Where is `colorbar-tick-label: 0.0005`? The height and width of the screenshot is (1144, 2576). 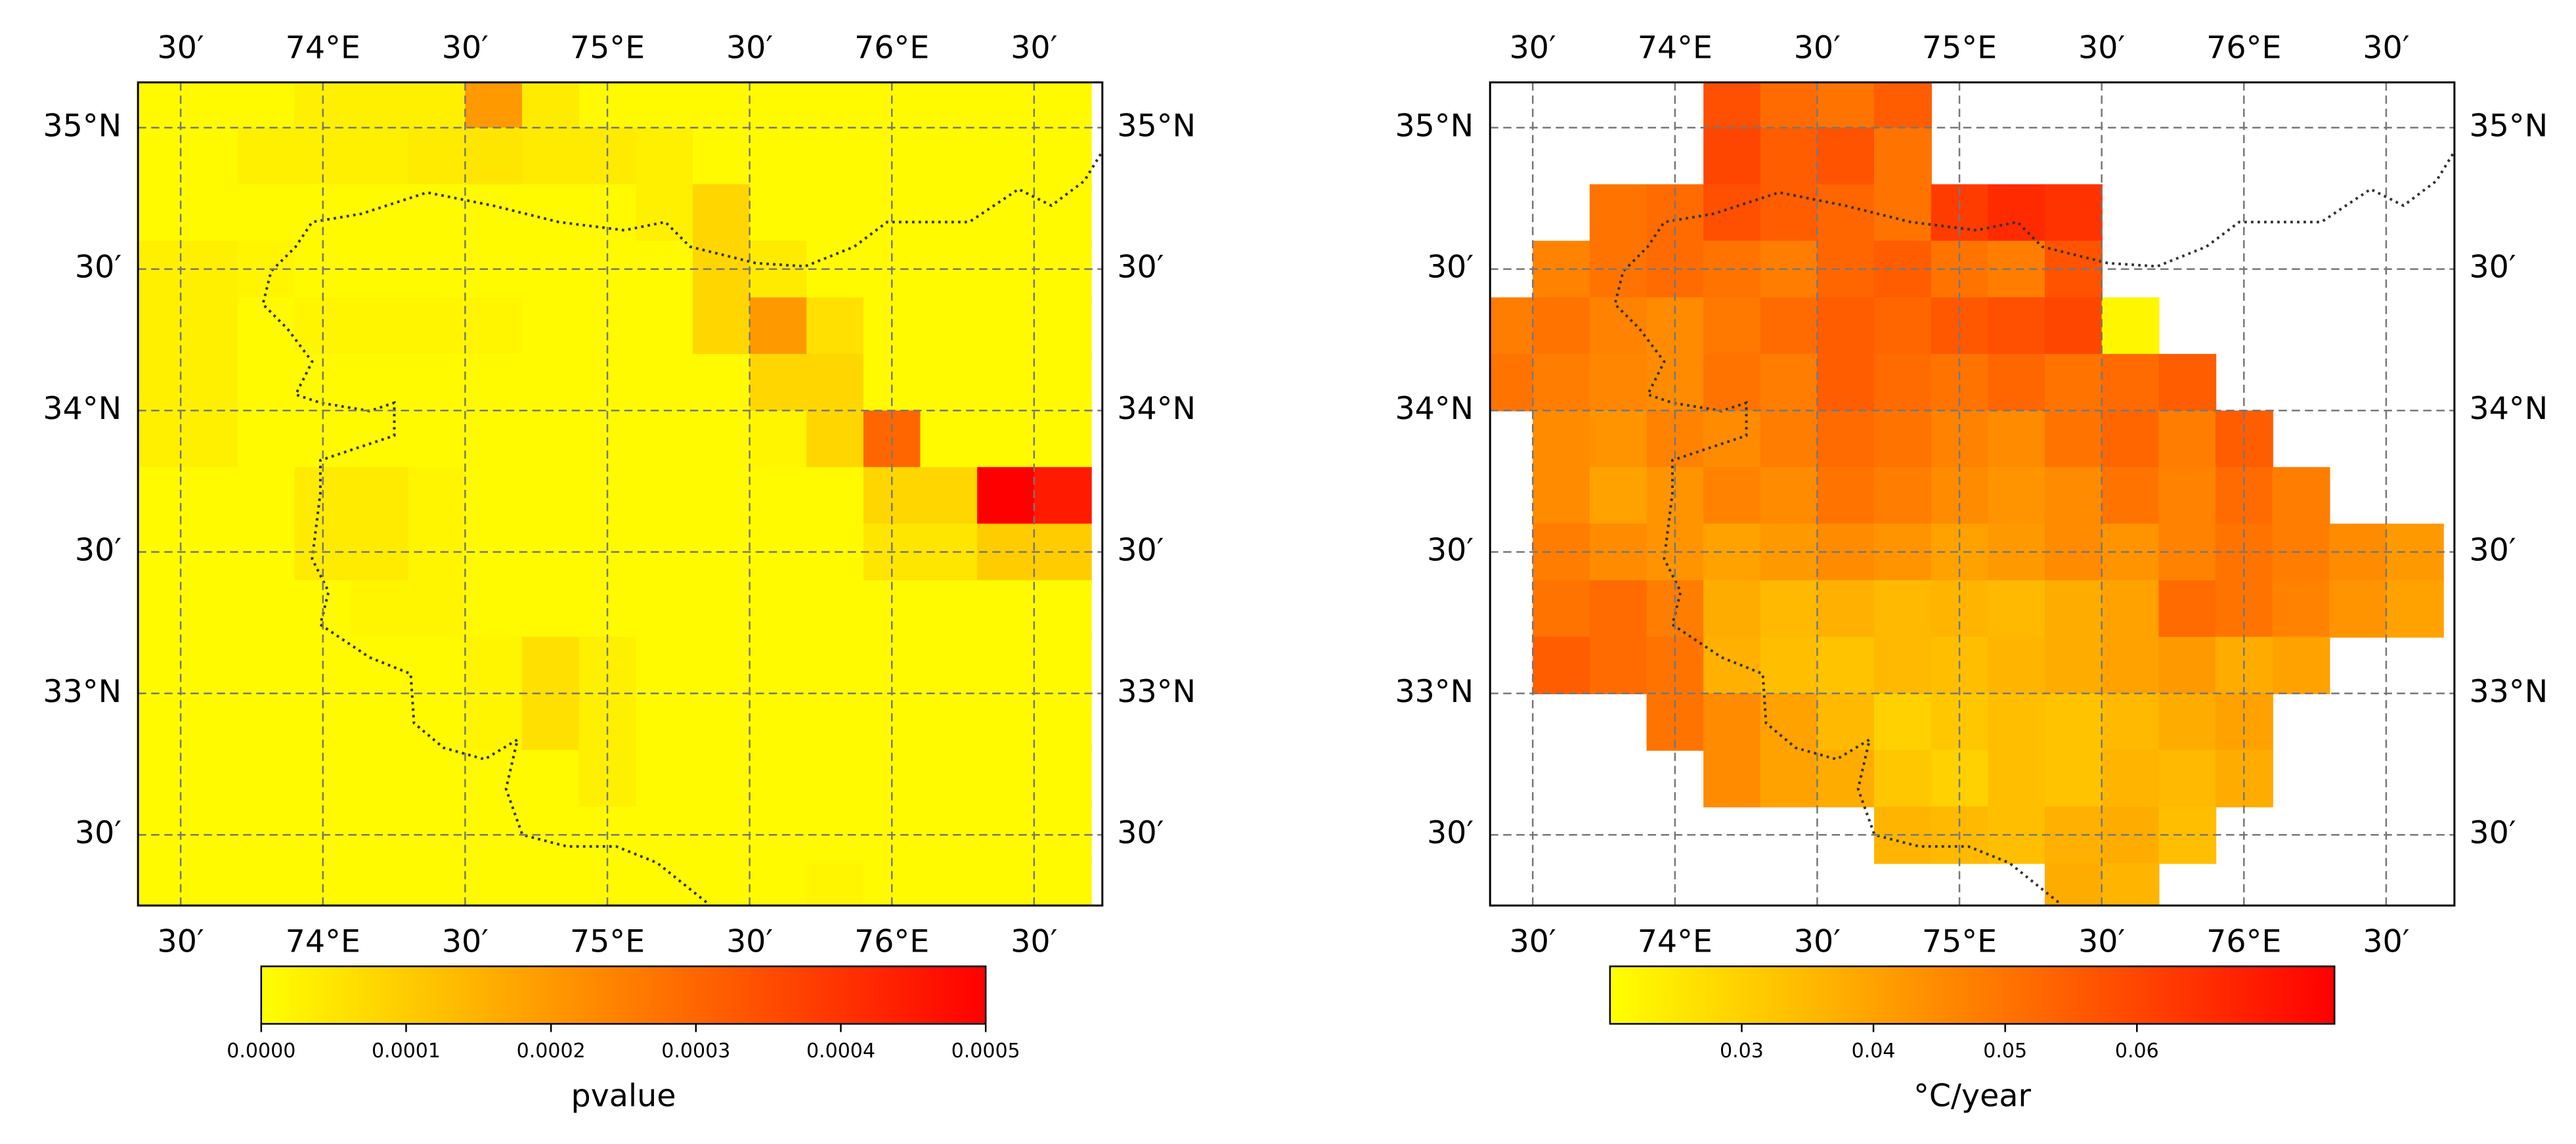 colorbar-tick-label: 0.0005 is located at coordinates (986, 1051).